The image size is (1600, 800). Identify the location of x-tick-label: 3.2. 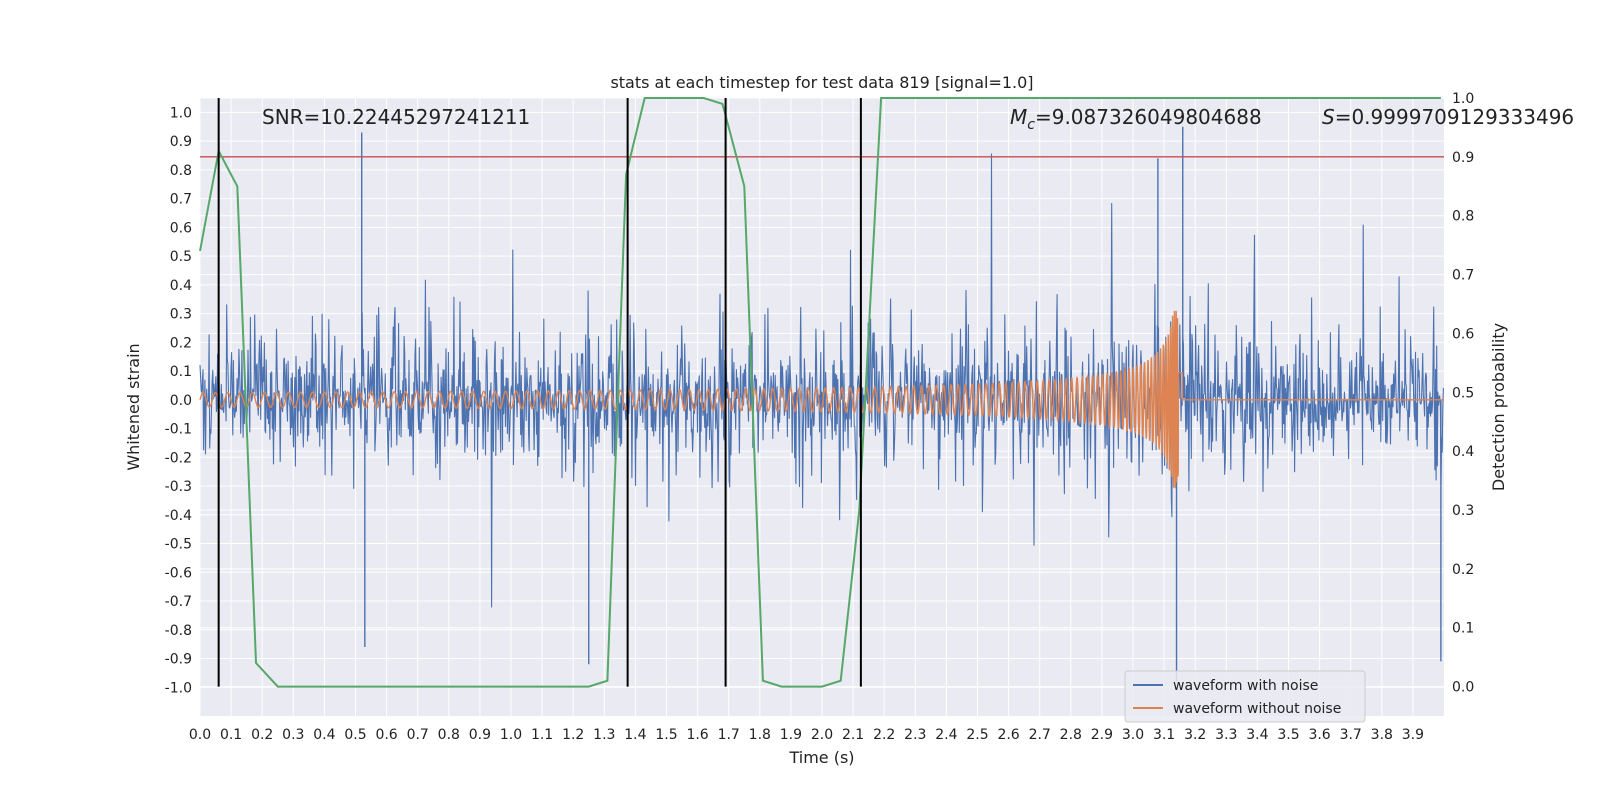
(1195, 735).